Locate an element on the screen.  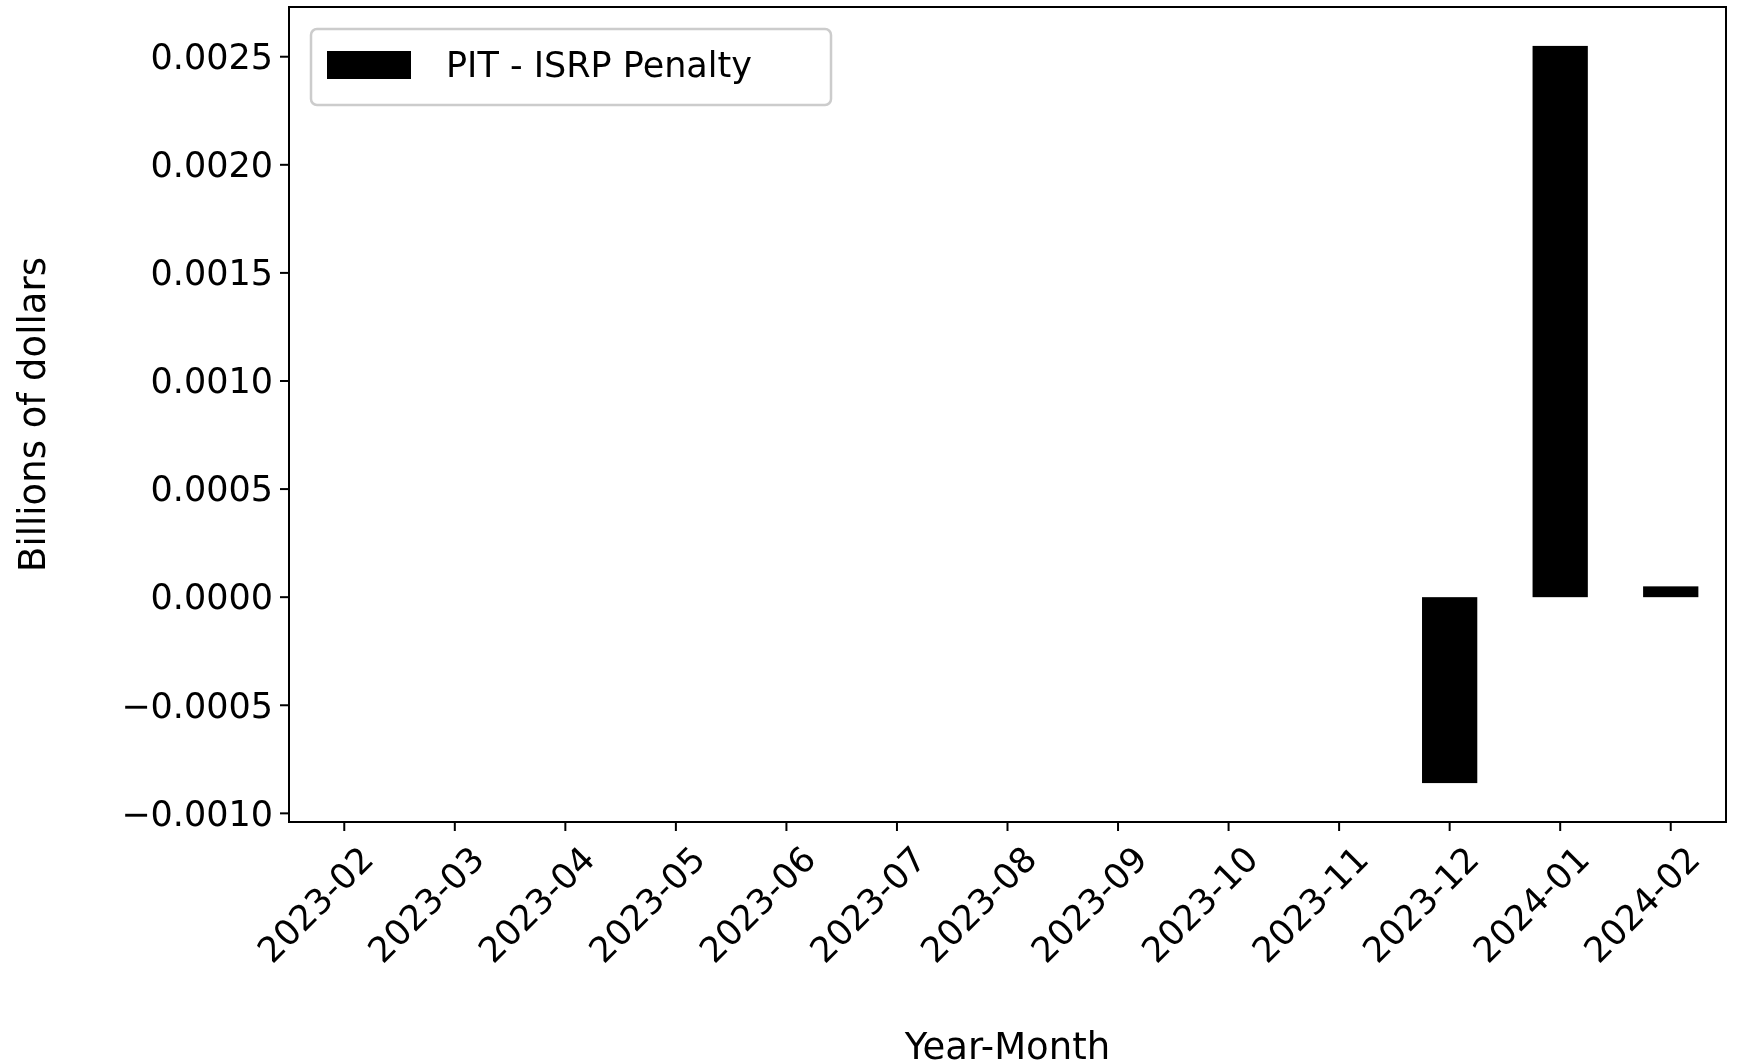
y-axis-title: Billions of dollars is located at coordinates (32, 414).